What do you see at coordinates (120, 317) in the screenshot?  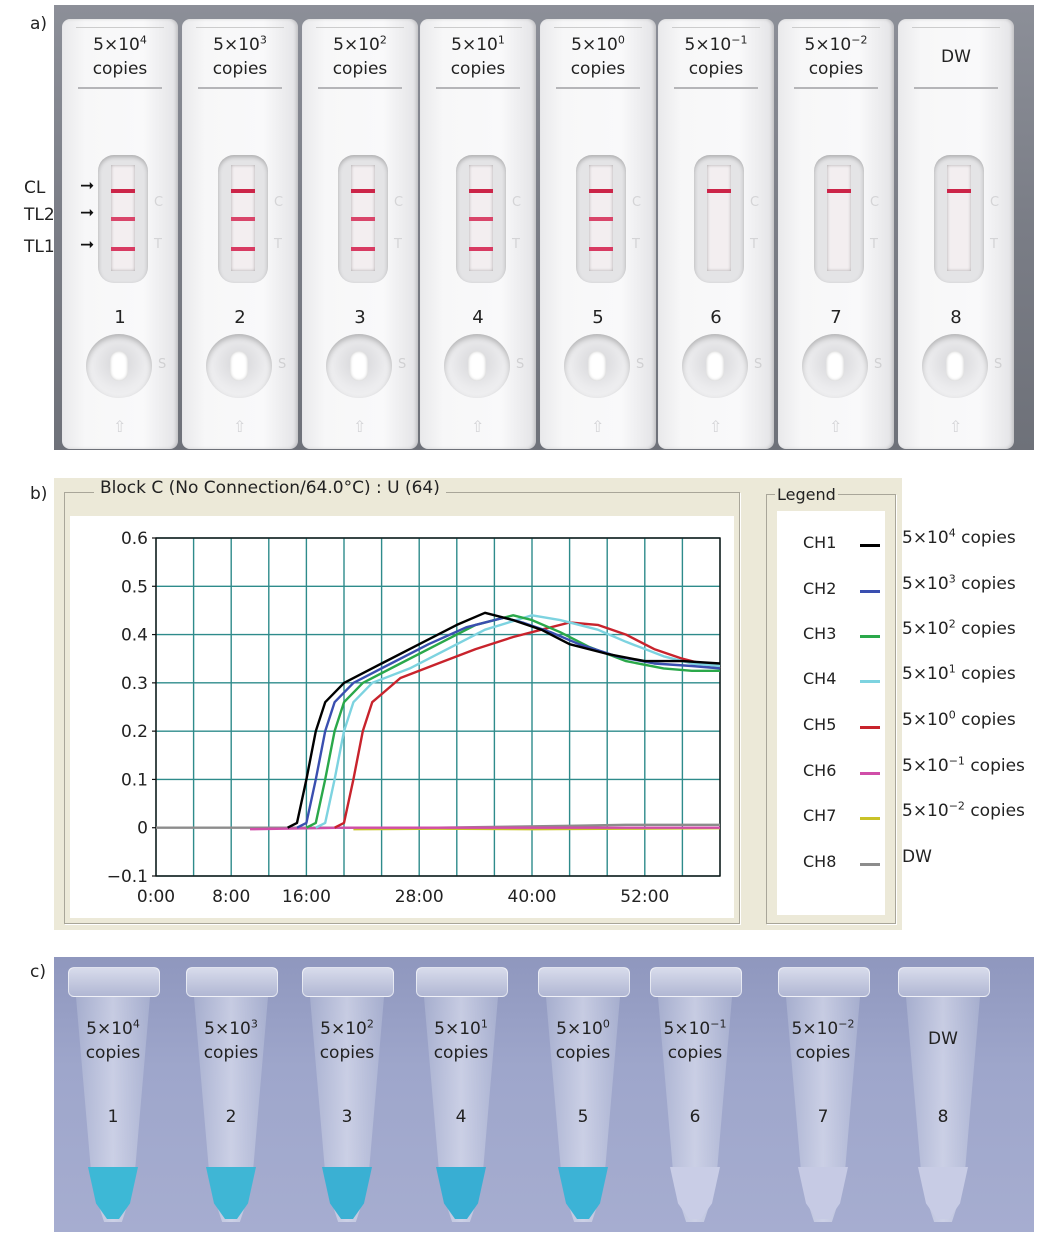 I see `strip-number: 1` at bounding box center [120, 317].